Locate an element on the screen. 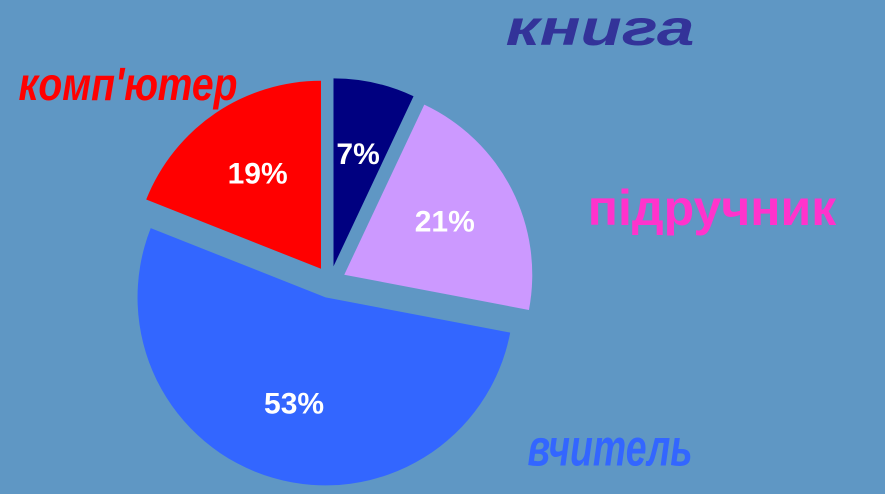 The height and width of the screenshot is (494, 885). category-label: вчитель is located at coordinates (609, 448).